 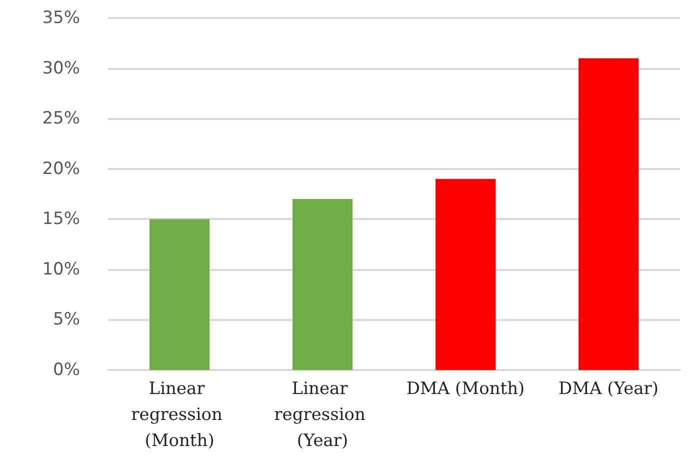 What do you see at coordinates (179, 415) in the screenshot?
I see `x-tick-label: Linear regression (Month)` at bounding box center [179, 415].